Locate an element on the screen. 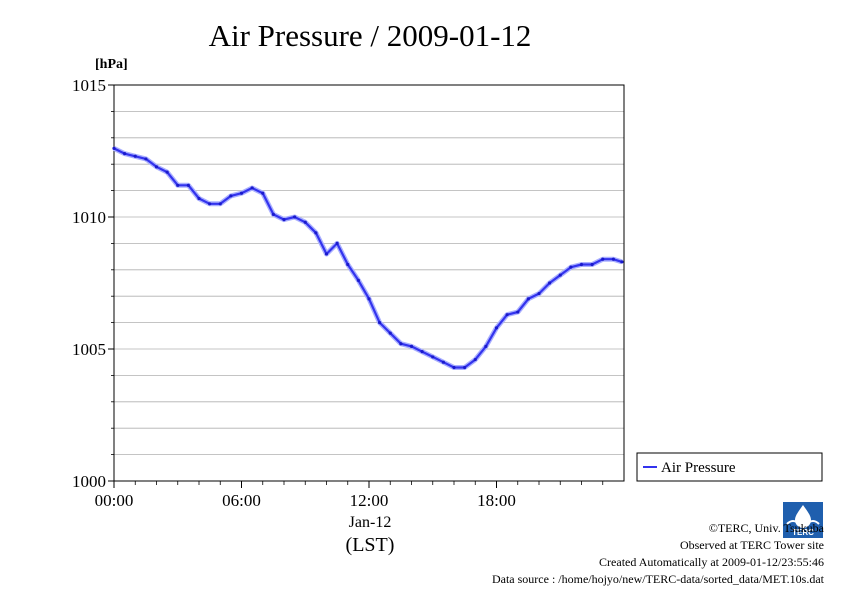 The height and width of the screenshot is (595, 842). x-tick-label: 00:00 is located at coordinates (114, 500).